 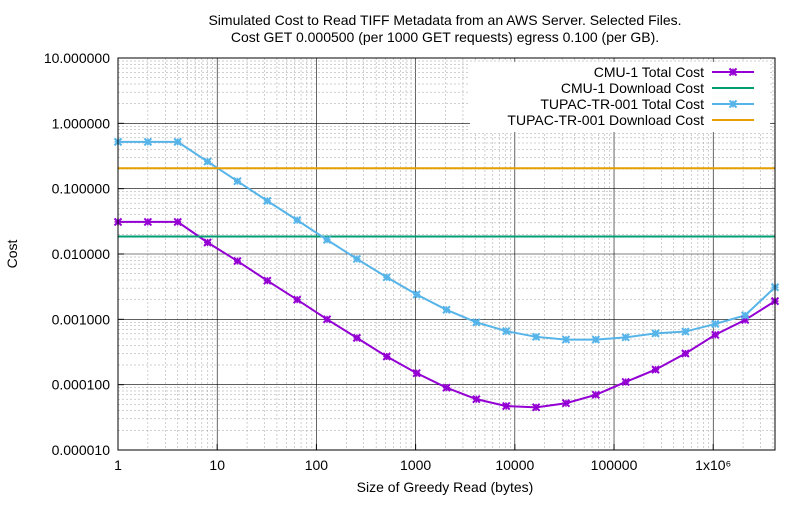 What do you see at coordinates (81, 450) in the screenshot?
I see `y-tick-label: 0.000010` at bounding box center [81, 450].